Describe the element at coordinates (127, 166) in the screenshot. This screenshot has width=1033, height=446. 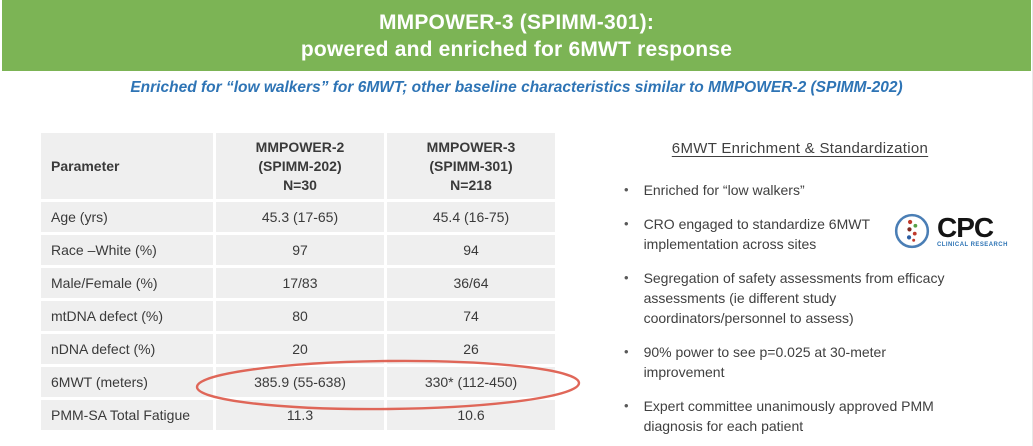
I see `column-header-parameter: Parameter` at that location.